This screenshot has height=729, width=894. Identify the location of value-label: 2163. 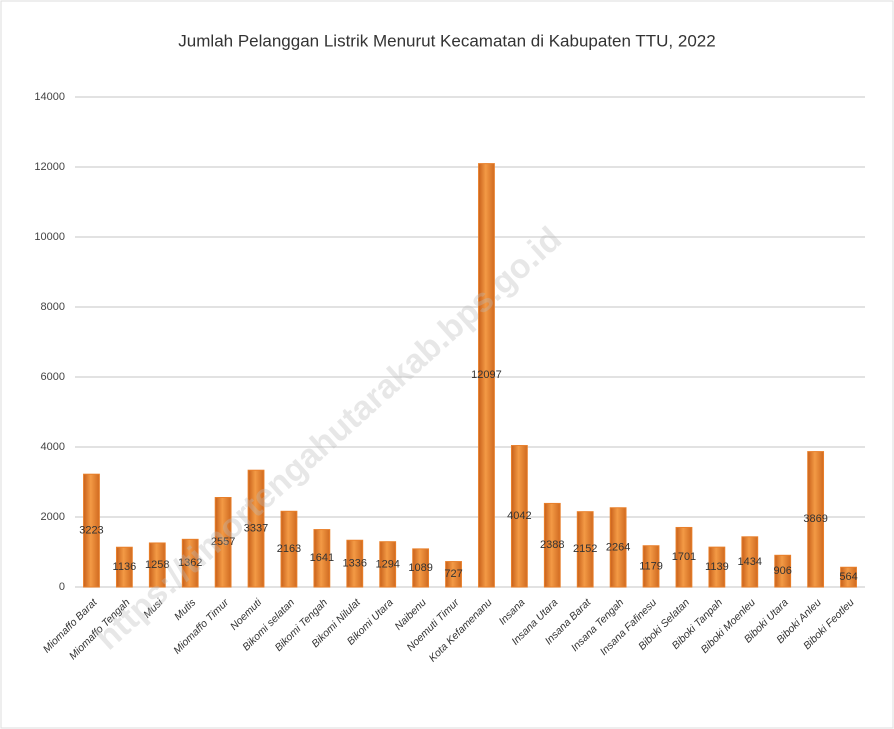
(289, 549).